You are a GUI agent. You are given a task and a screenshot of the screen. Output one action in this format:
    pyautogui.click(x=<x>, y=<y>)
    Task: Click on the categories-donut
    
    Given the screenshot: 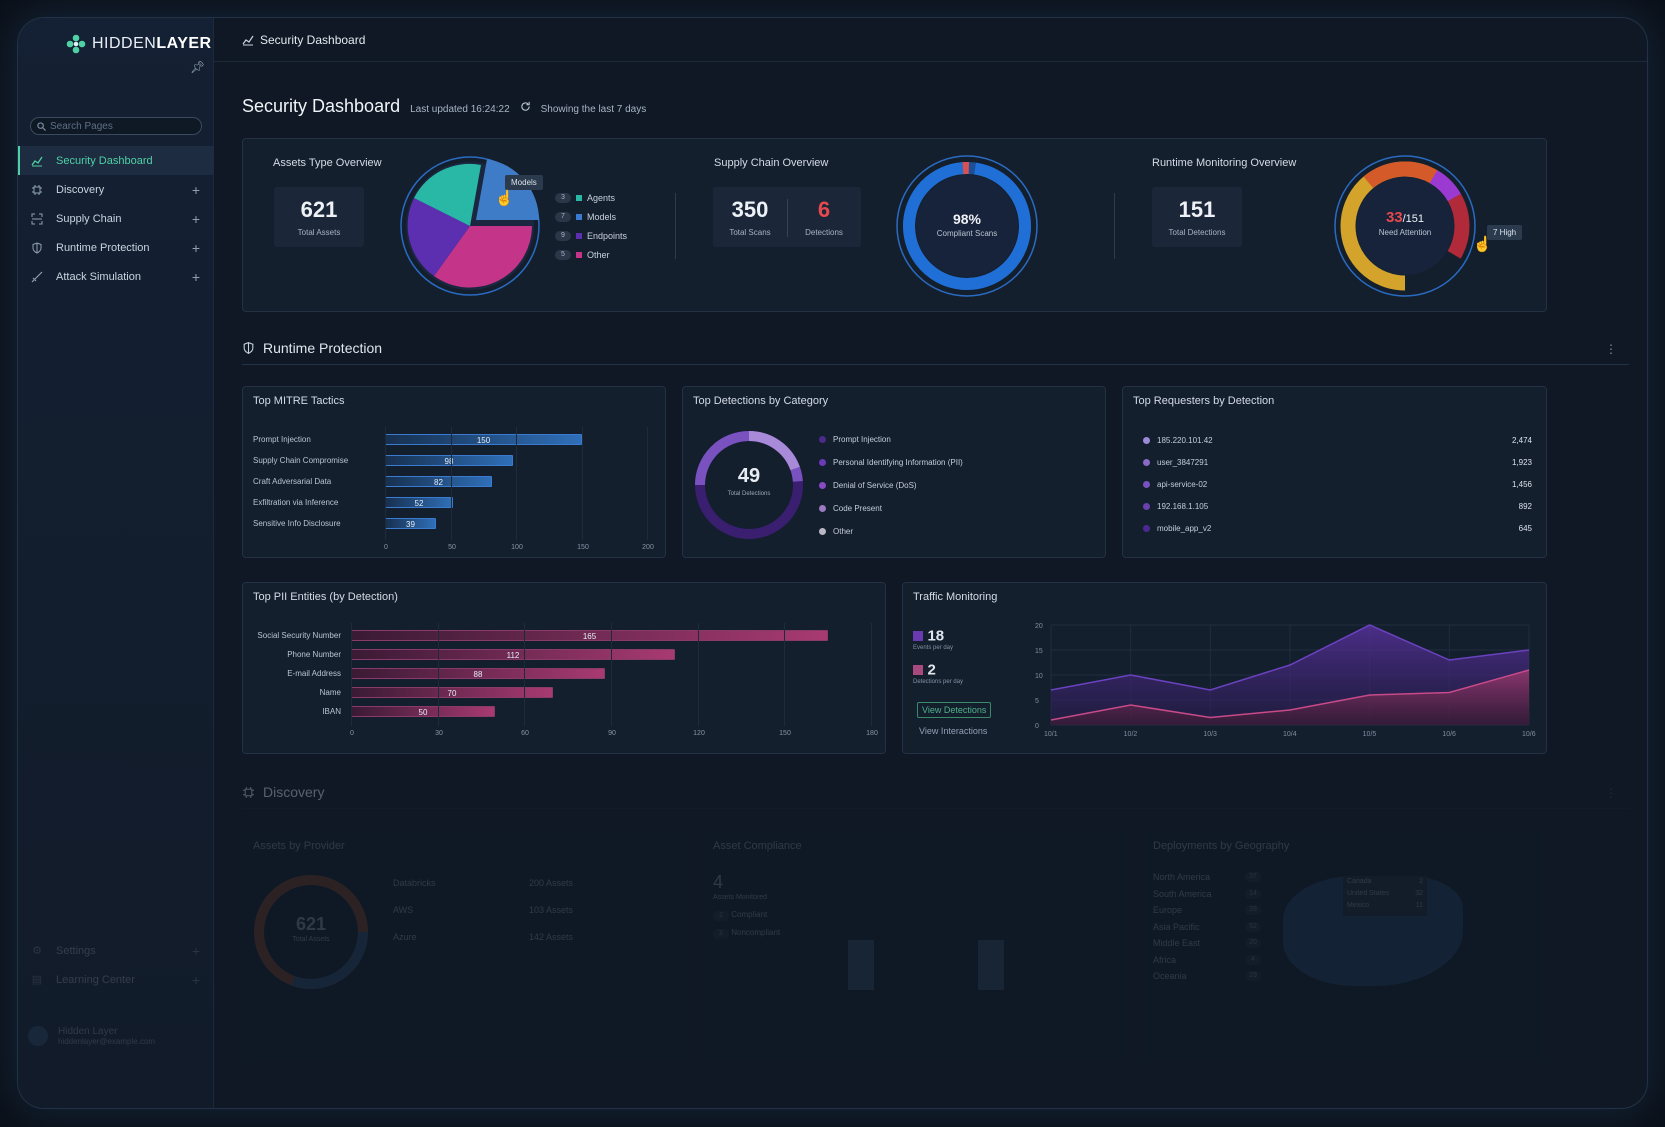 What is the action you would take?
    pyautogui.click(x=749, y=485)
    